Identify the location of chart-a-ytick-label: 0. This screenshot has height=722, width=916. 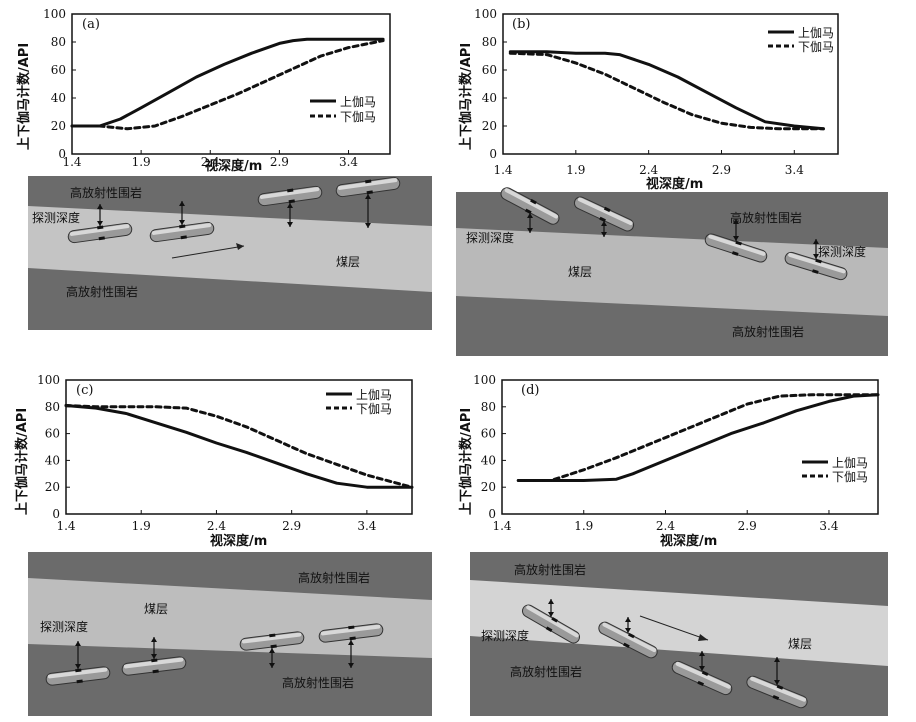
(62, 154).